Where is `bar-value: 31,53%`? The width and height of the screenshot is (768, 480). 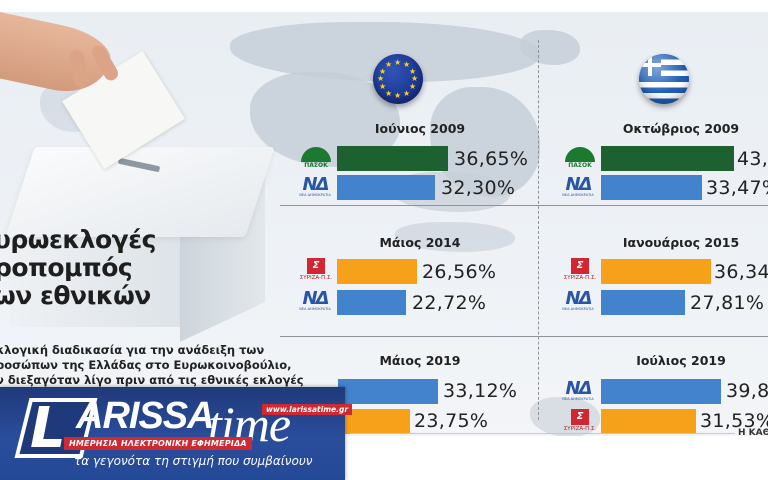 bar-value: 31,53% is located at coordinates (734, 421).